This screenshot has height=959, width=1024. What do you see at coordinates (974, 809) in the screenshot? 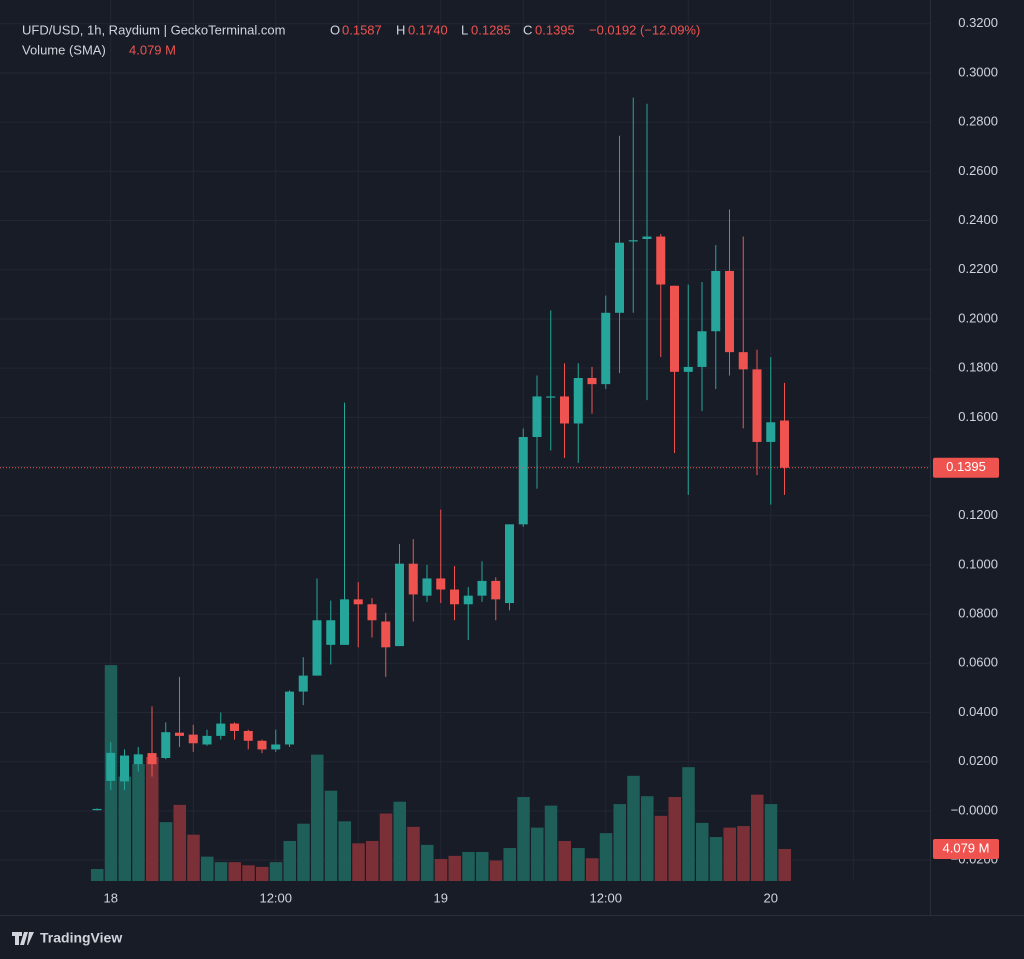
I see `y-tick-label: −0.0000` at bounding box center [974, 809].